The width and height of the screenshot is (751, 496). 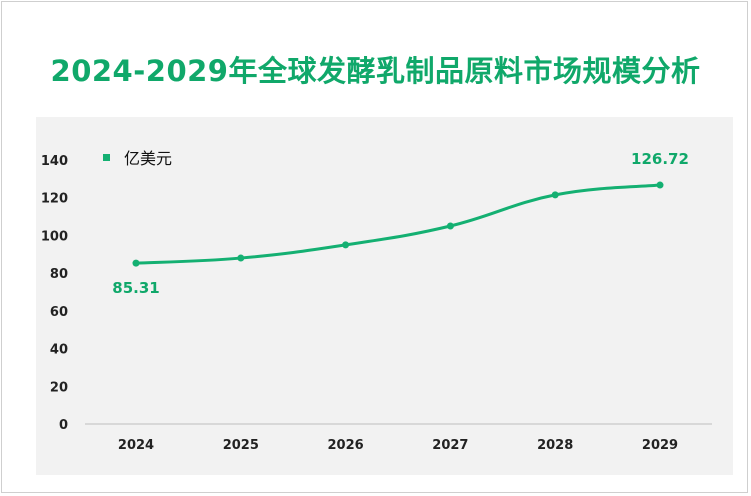 What do you see at coordinates (59, 274) in the screenshot?
I see `y-tick-label: 80` at bounding box center [59, 274].